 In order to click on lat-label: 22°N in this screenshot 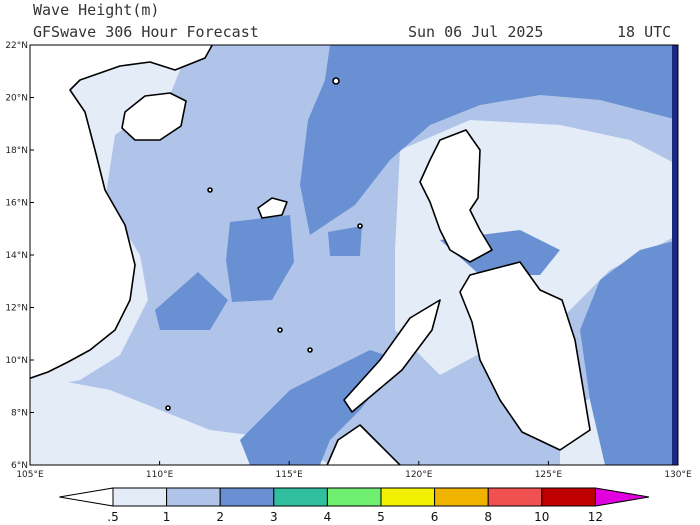, I will do `click(16, 46)`.